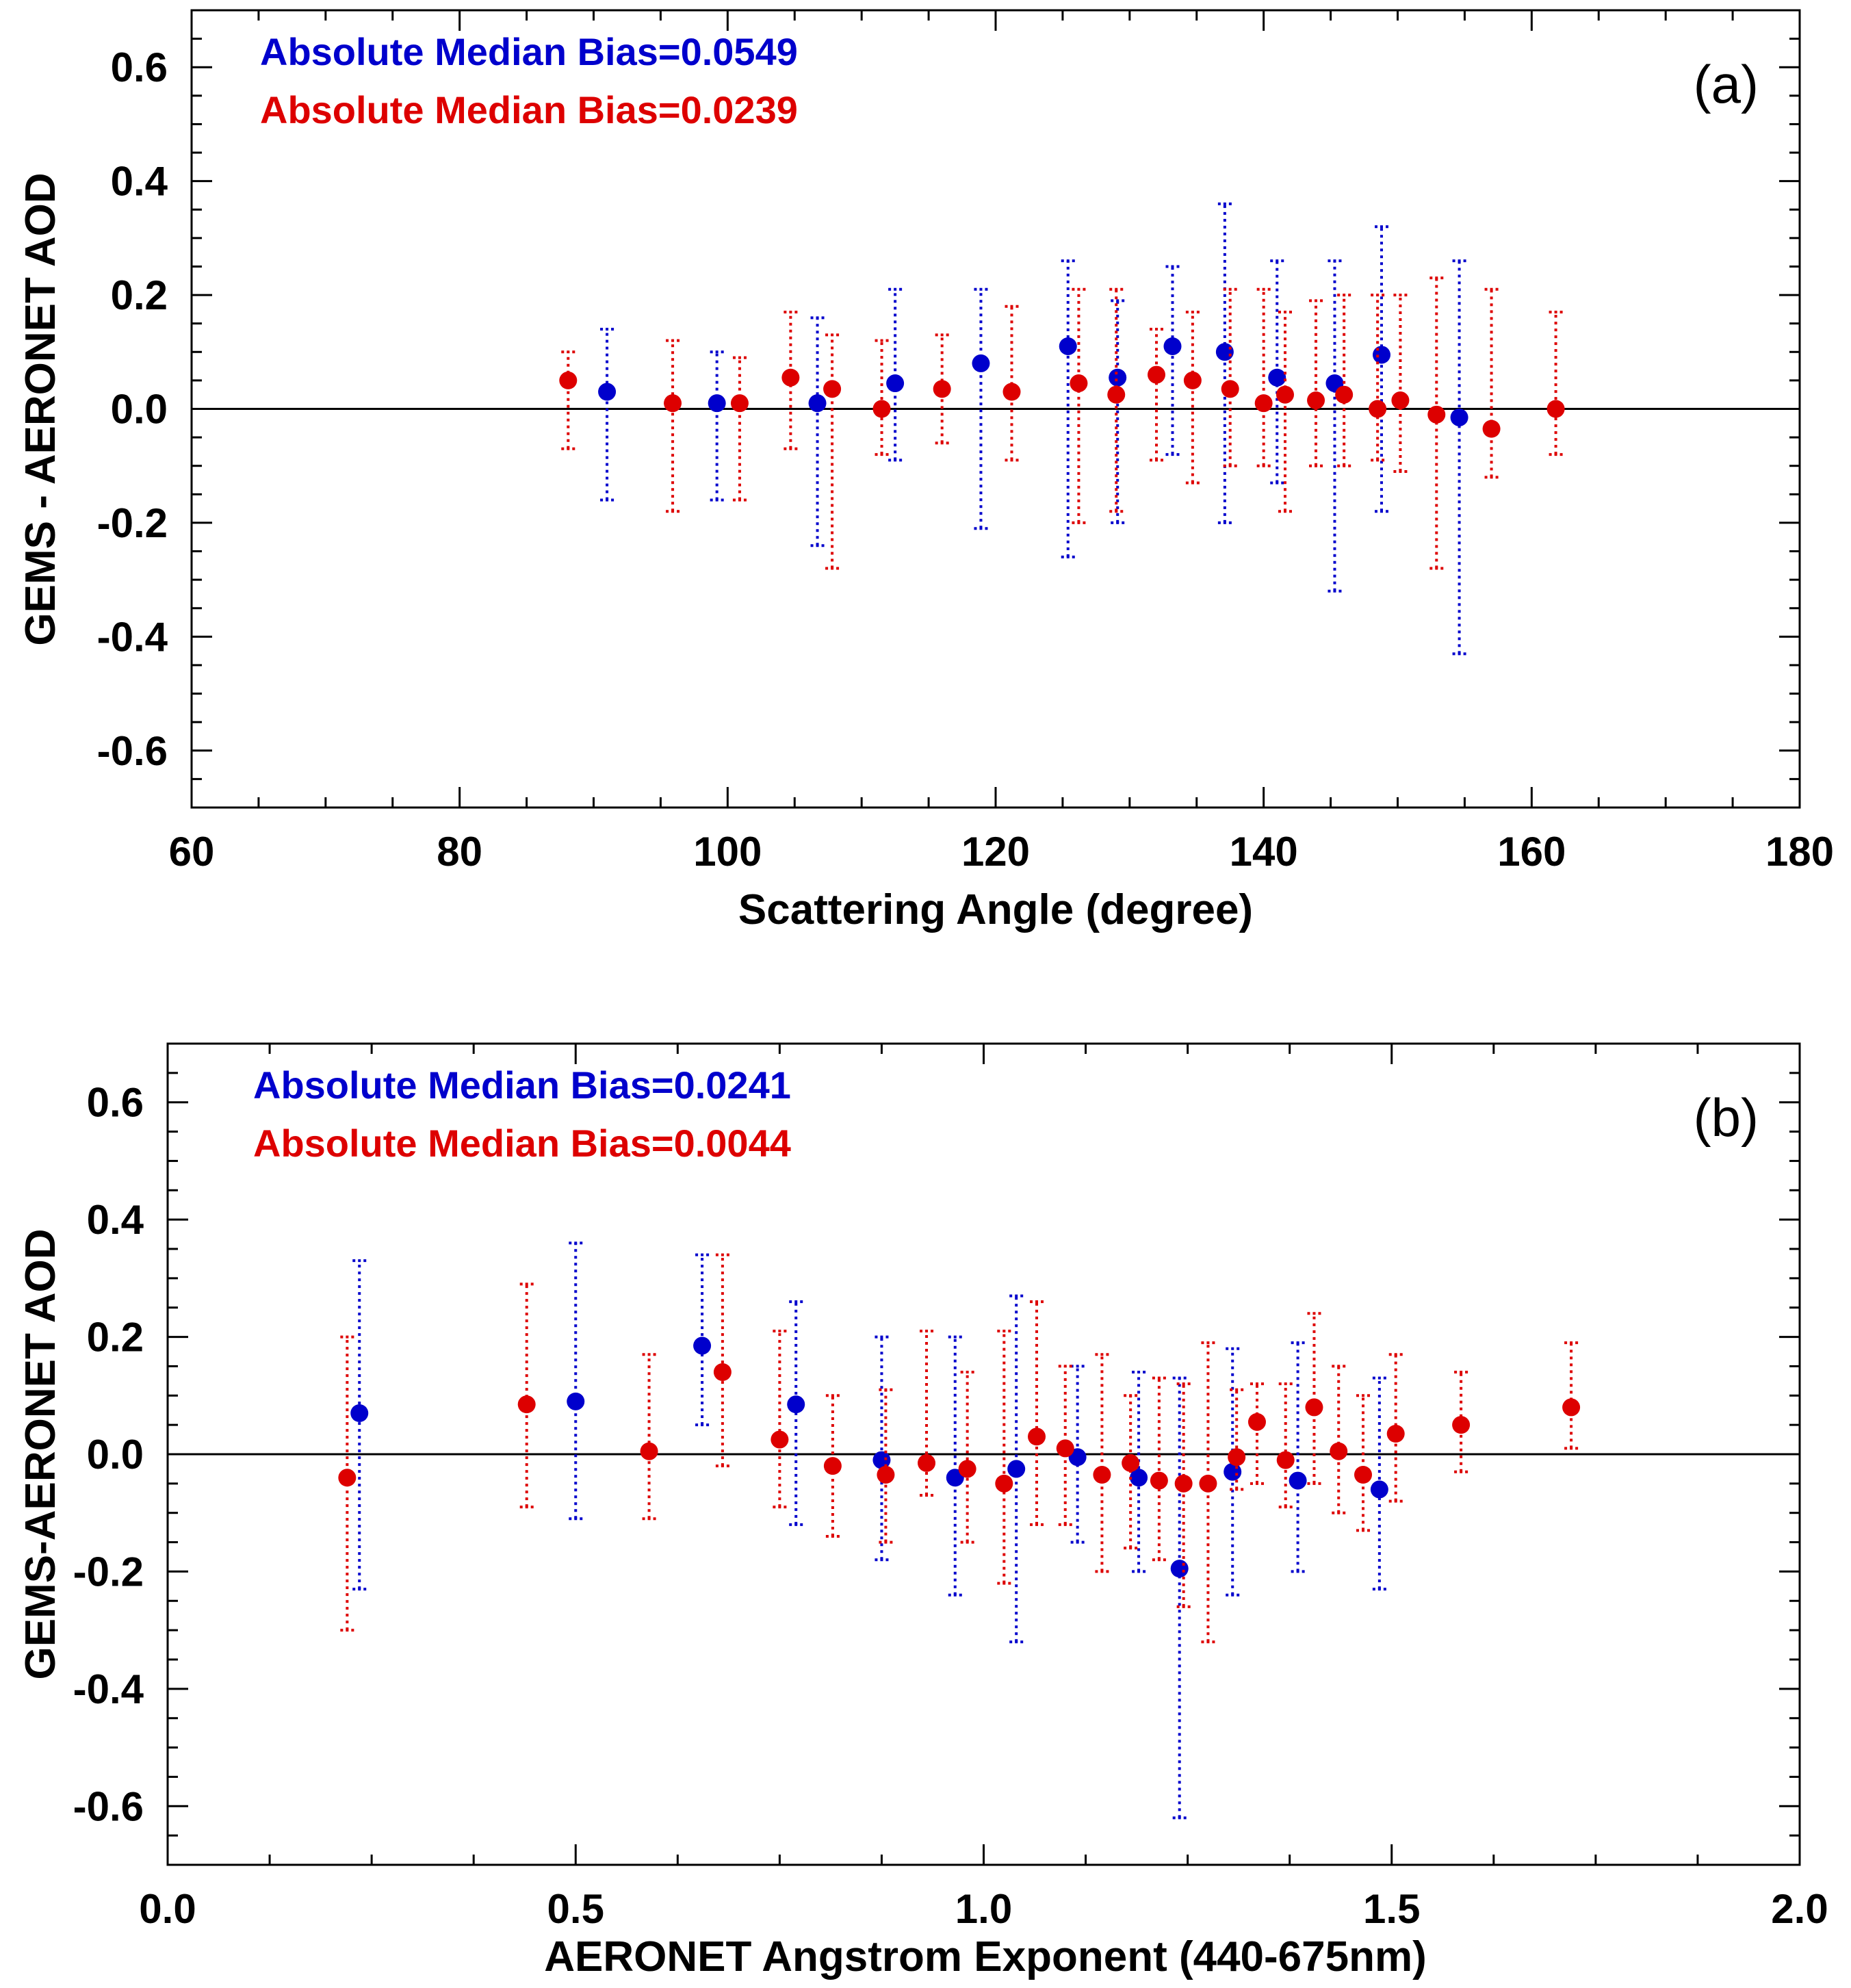  I want to click on panel-b-ytick-label: -0.2, so click(108, 1572).